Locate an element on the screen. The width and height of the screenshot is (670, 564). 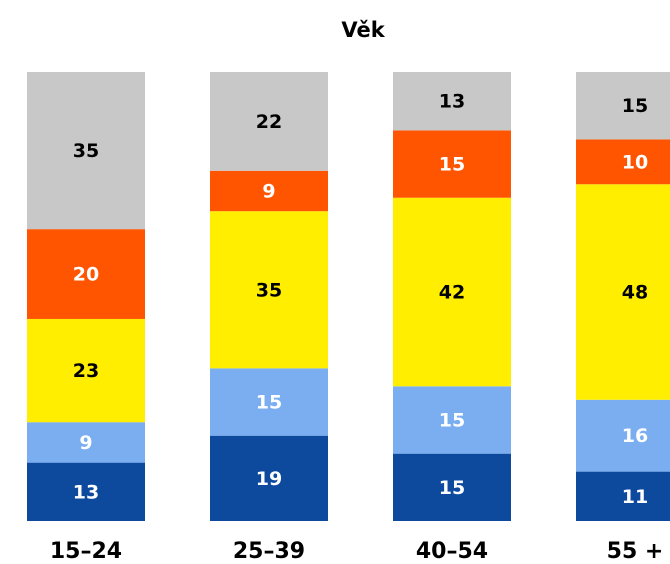
value-label: 20 is located at coordinates (86, 275).